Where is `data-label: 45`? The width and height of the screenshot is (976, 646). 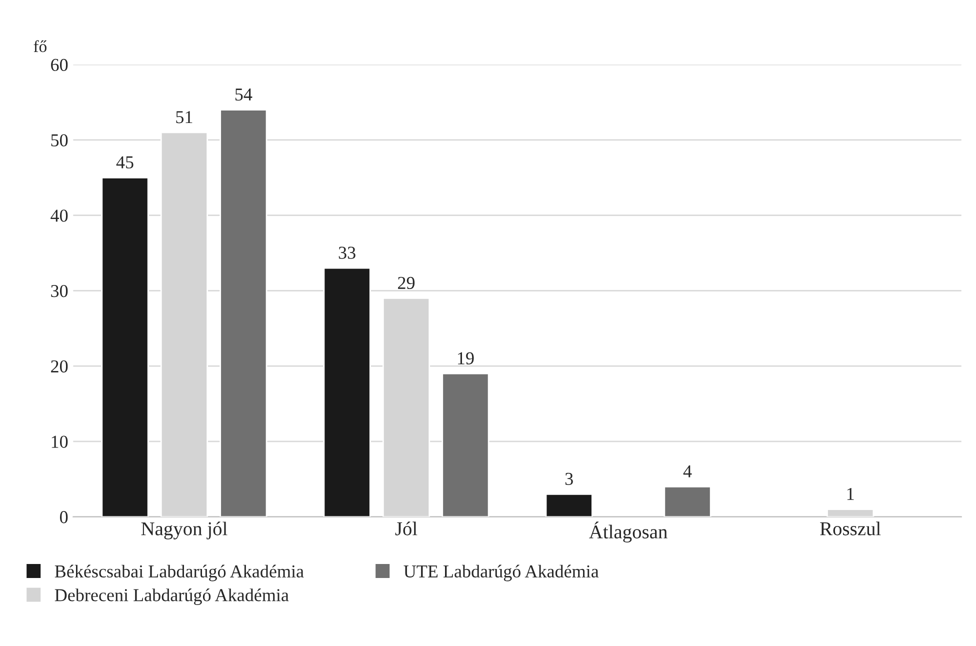 data-label: 45 is located at coordinates (125, 162).